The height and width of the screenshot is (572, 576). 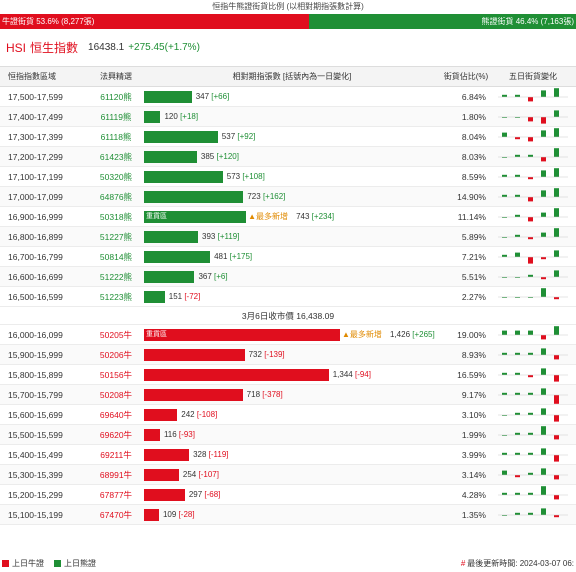 I want to click on share-cell: 11.14%, so click(x=471, y=217).